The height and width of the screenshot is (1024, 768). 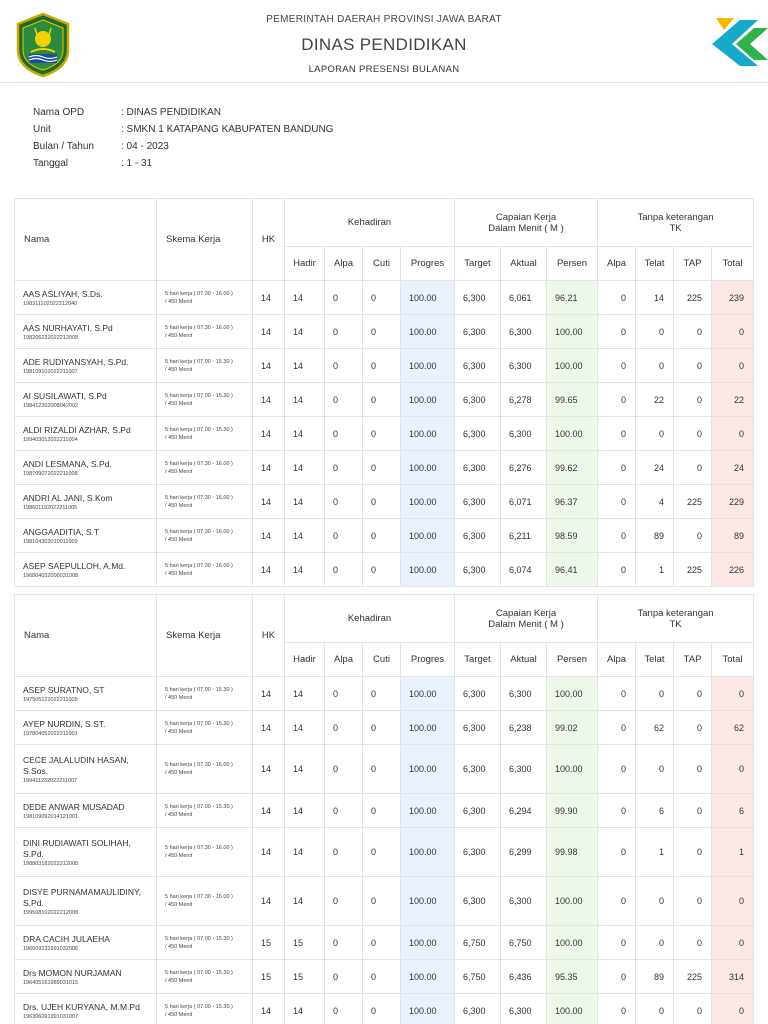 What do you see at coordinates (304, 263) in the screenshot?
I see `col-header-hadir: Hadir` at bounding box center [304, 263].